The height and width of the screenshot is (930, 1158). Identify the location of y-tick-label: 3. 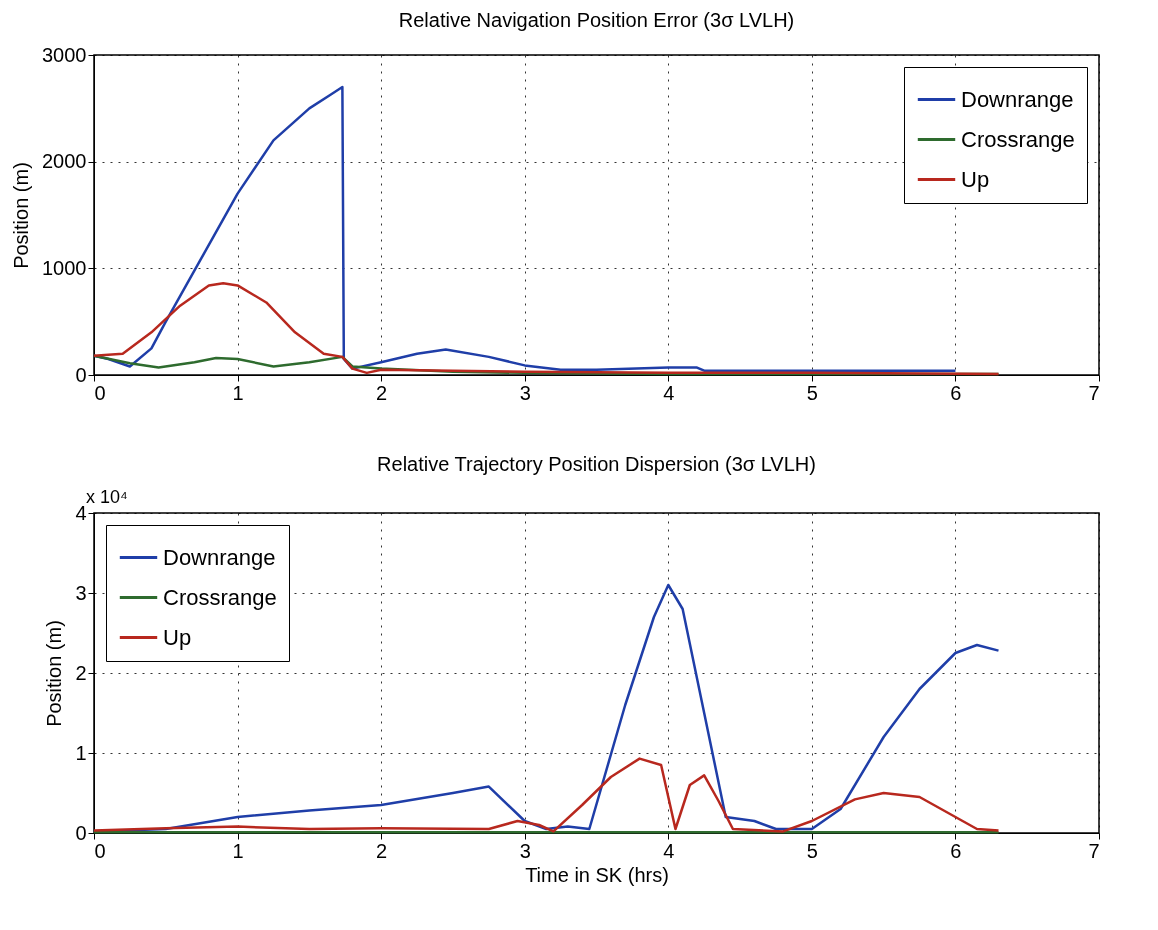
(81, 592).